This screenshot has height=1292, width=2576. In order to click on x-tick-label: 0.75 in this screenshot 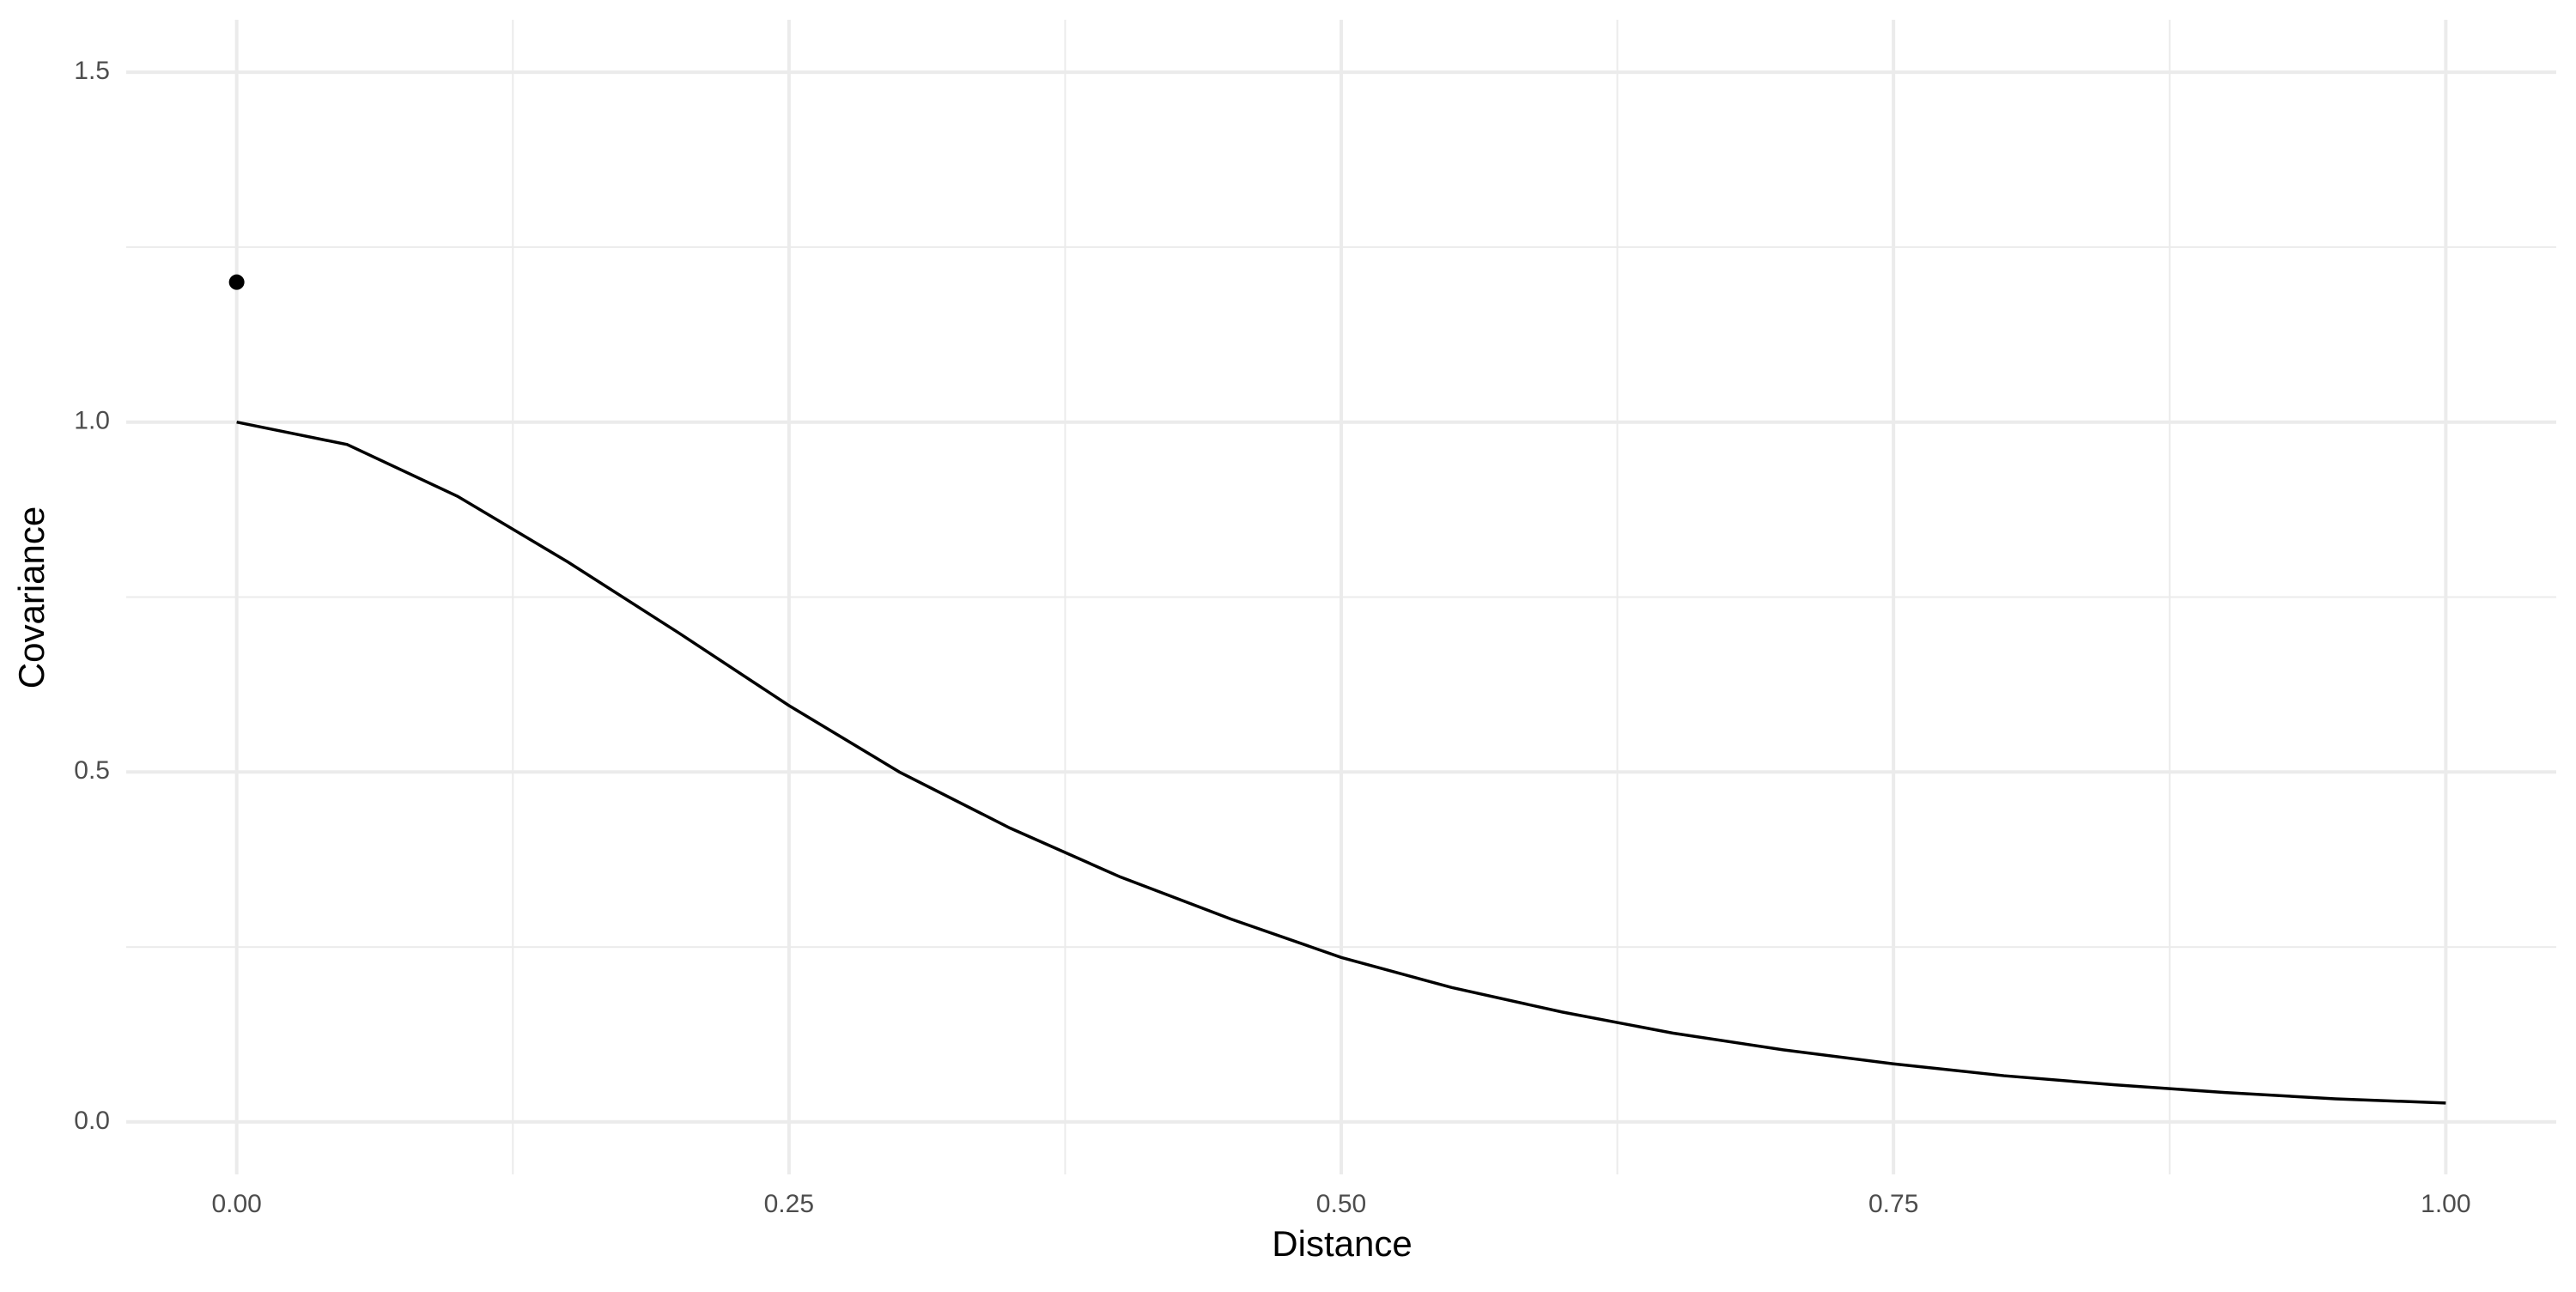, I will do `click(1893, 1204)`.